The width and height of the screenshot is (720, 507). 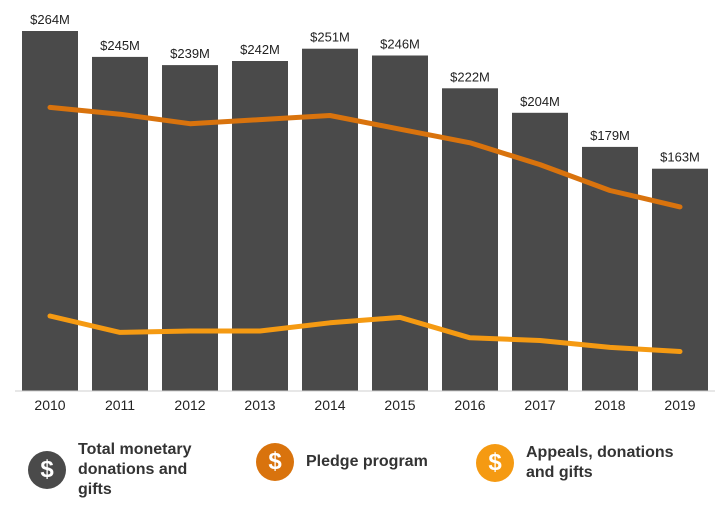 I want to click on line-series-appeals-donations-gifts, so click(x=365, y=333).